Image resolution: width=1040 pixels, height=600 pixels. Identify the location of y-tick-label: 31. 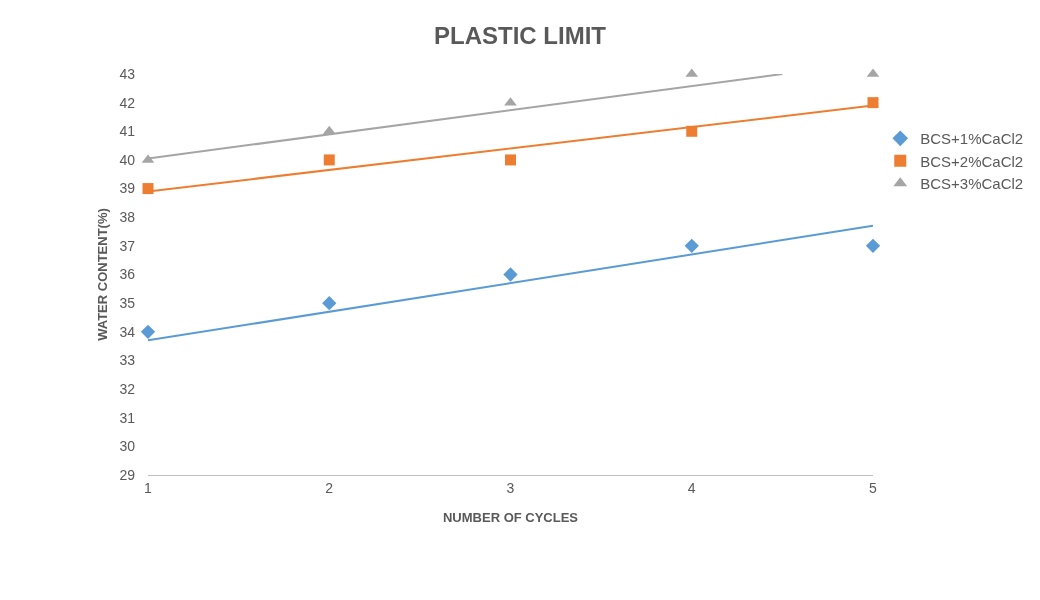
(127, 417).